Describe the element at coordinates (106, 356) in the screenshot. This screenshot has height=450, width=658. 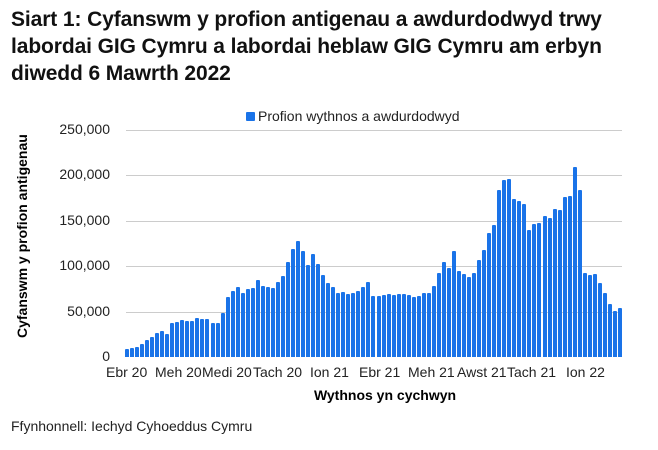
I see `y-tick: 0` at that location.